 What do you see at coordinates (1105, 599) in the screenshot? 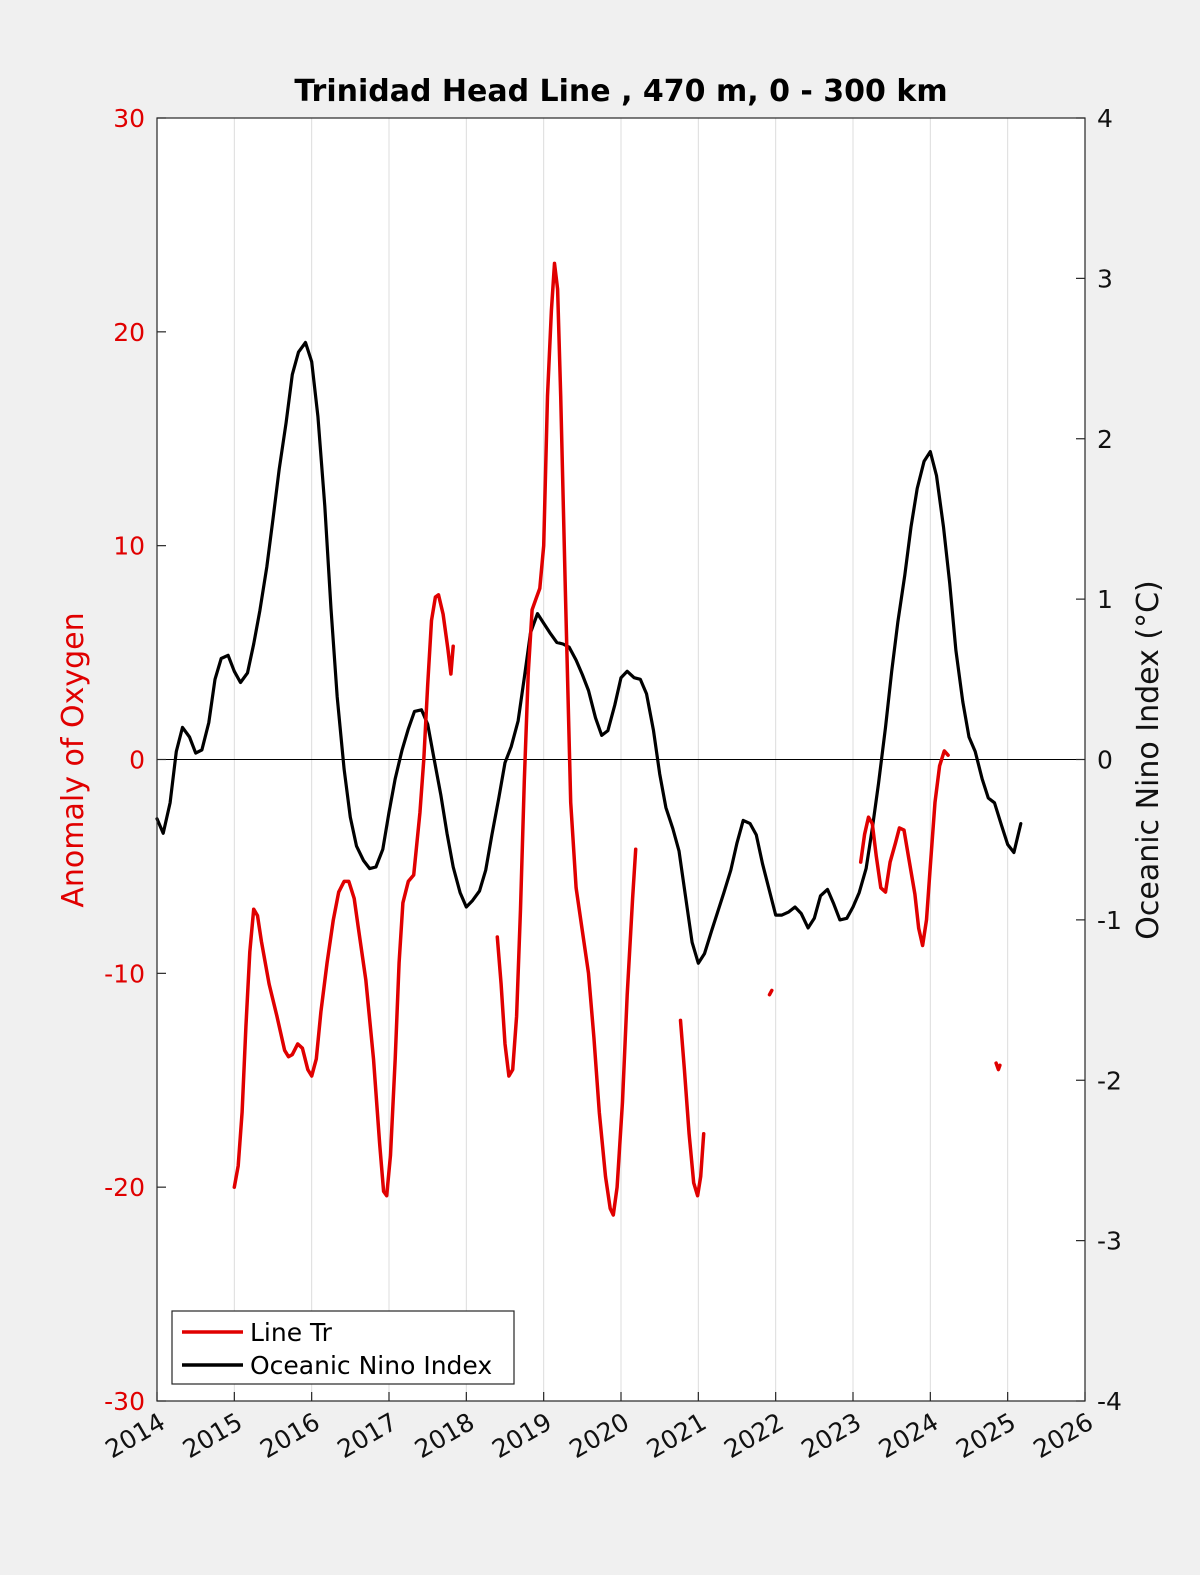
I see `y-tick-label-right: 1` at bounding box center [1105, 599].